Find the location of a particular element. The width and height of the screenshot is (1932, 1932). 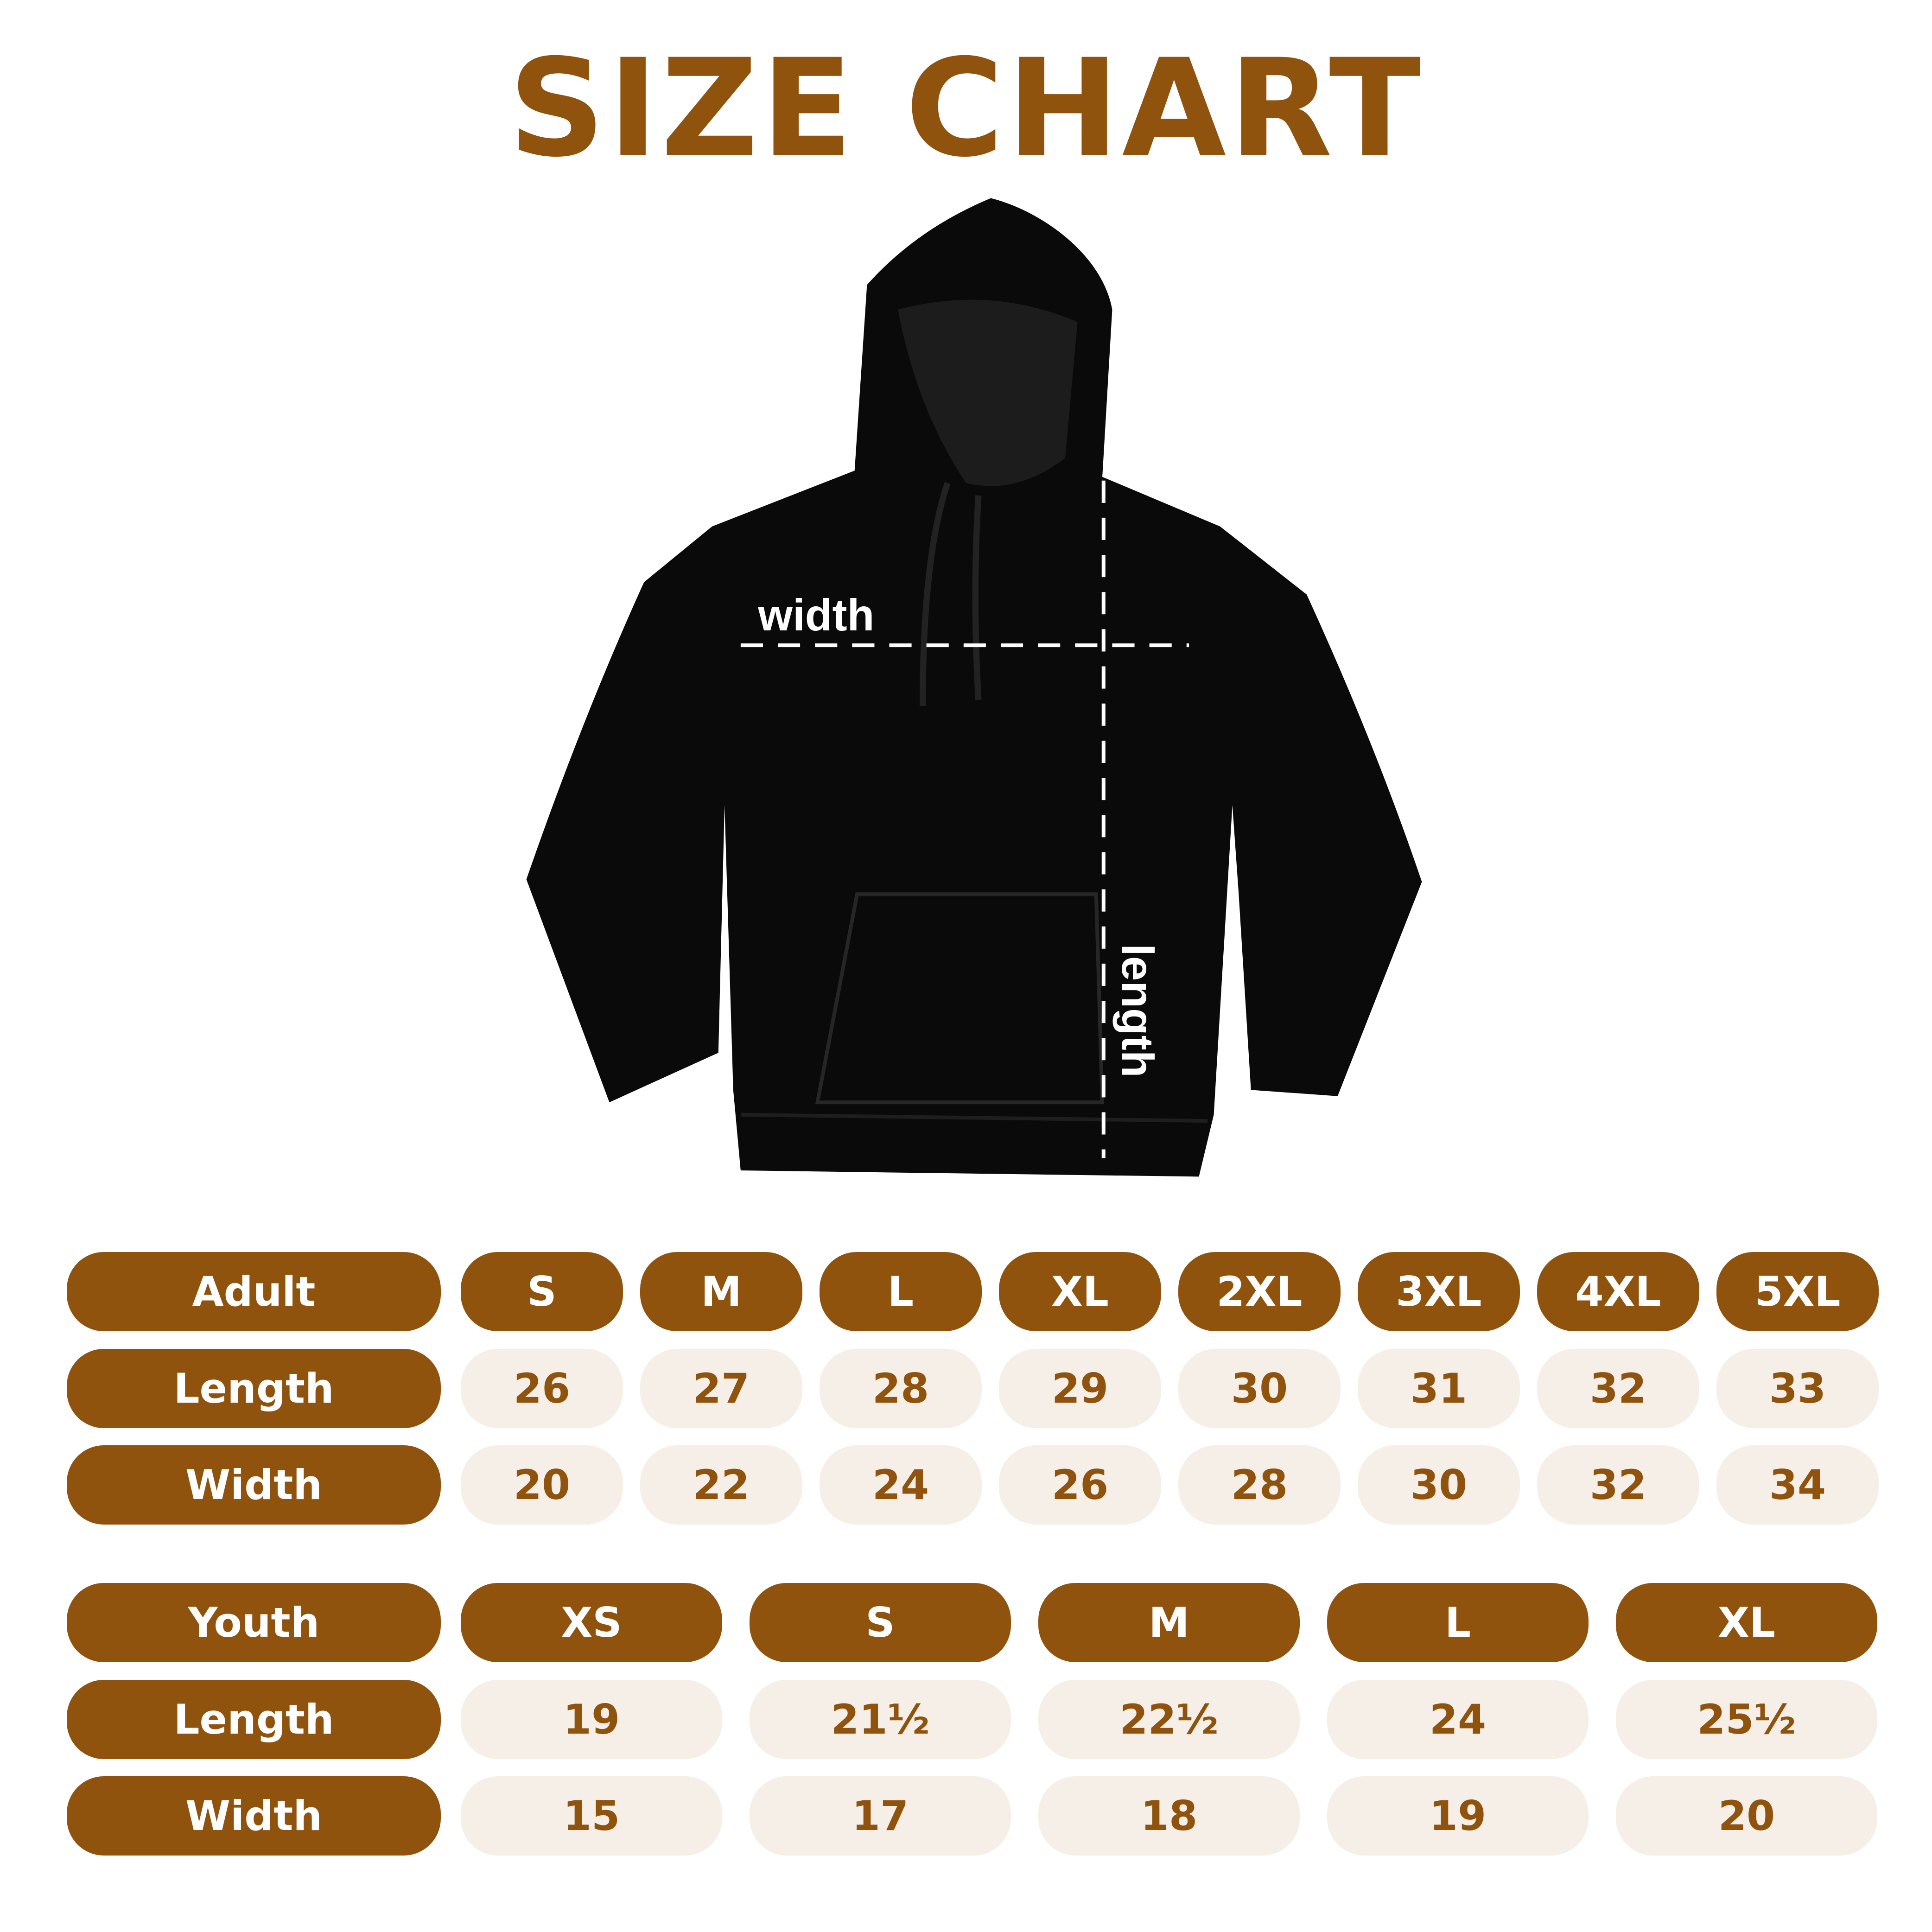

youth-value-cell: 15 is located at coordinates (591, 1816).